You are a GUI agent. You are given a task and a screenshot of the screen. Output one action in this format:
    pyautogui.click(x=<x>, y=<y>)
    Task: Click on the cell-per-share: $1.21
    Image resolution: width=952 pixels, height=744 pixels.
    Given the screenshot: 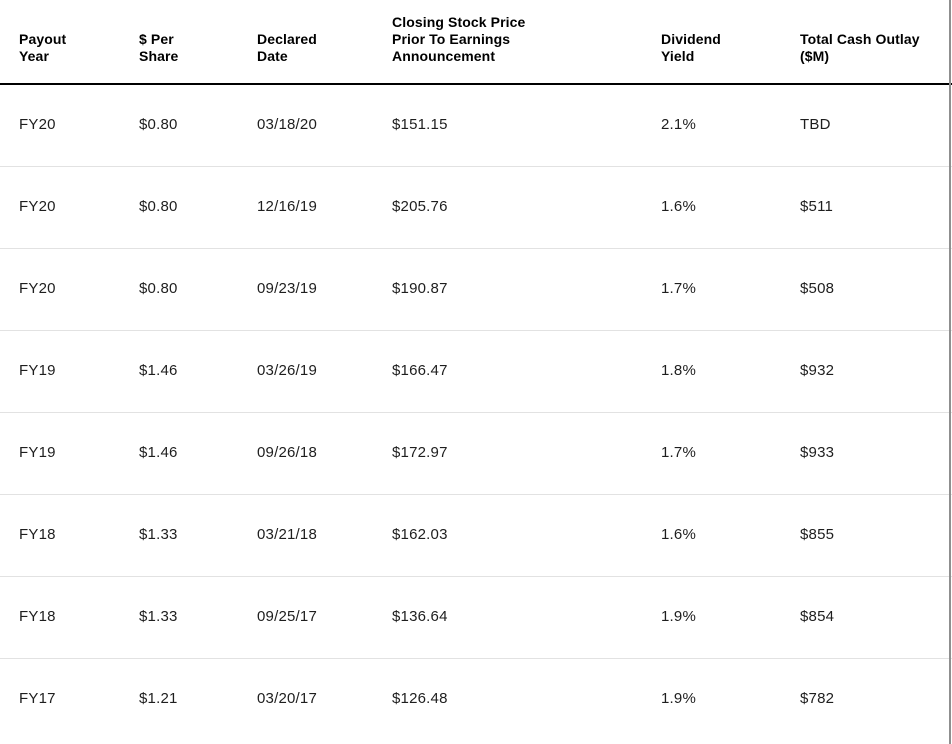 What is the action you would take?
    pyautogui.click(x=158, y=699)
    